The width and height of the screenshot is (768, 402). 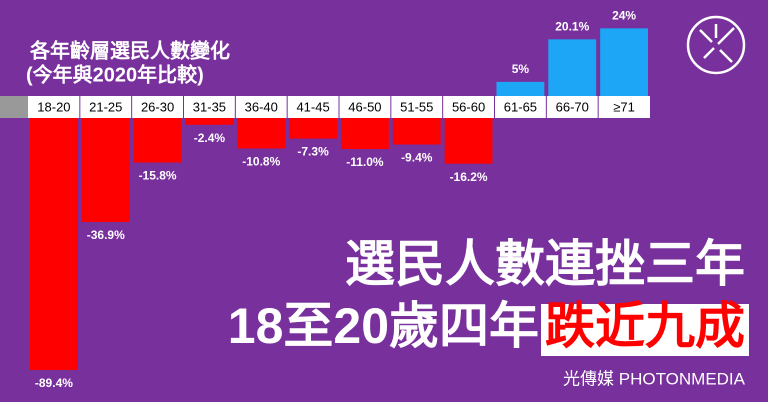 I want to click on x-tick-label: ≥71, so click(x=624, y=106).